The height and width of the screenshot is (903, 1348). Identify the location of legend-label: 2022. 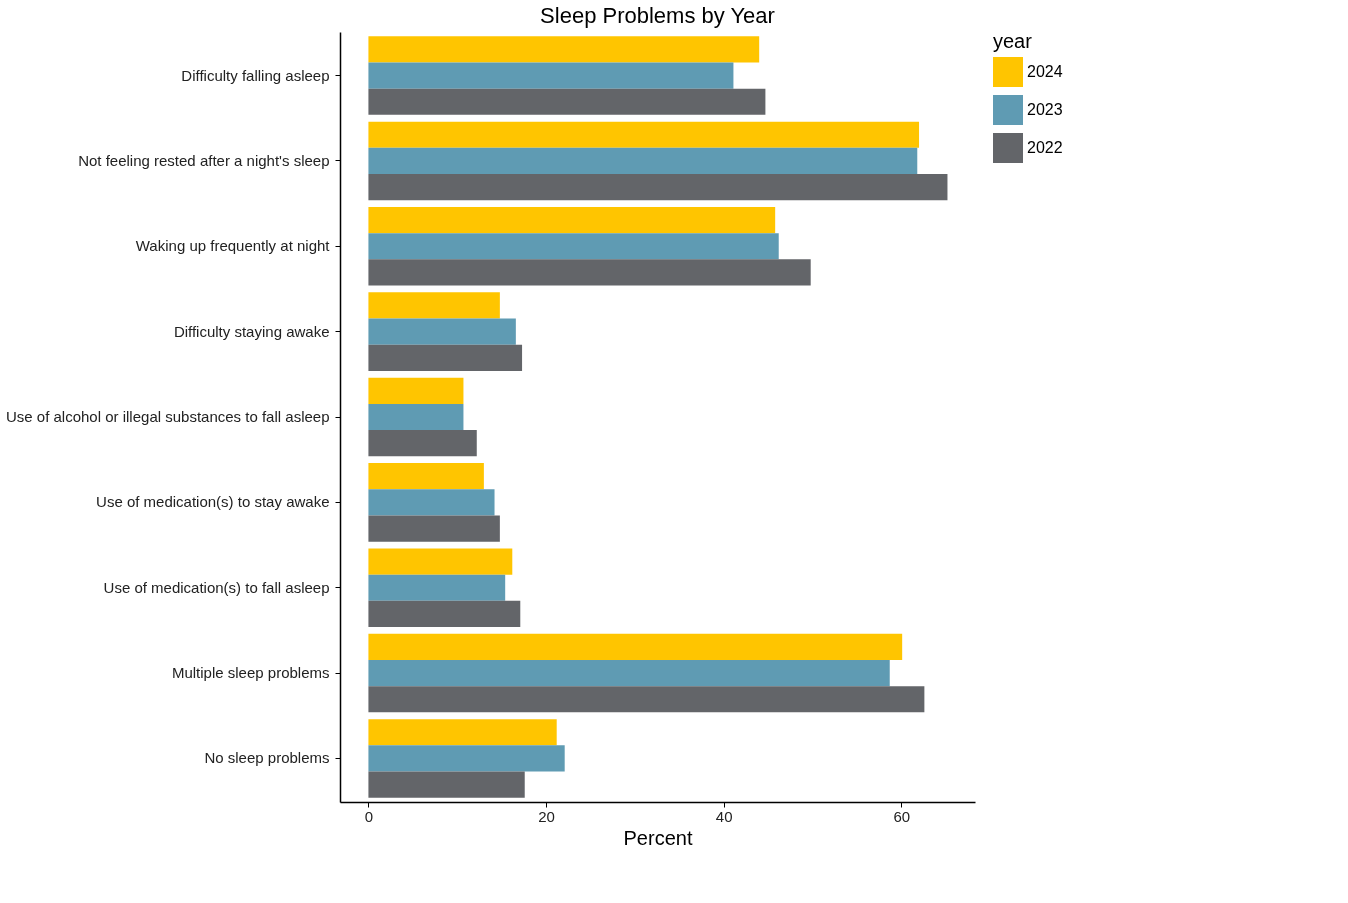
(1045, 147).